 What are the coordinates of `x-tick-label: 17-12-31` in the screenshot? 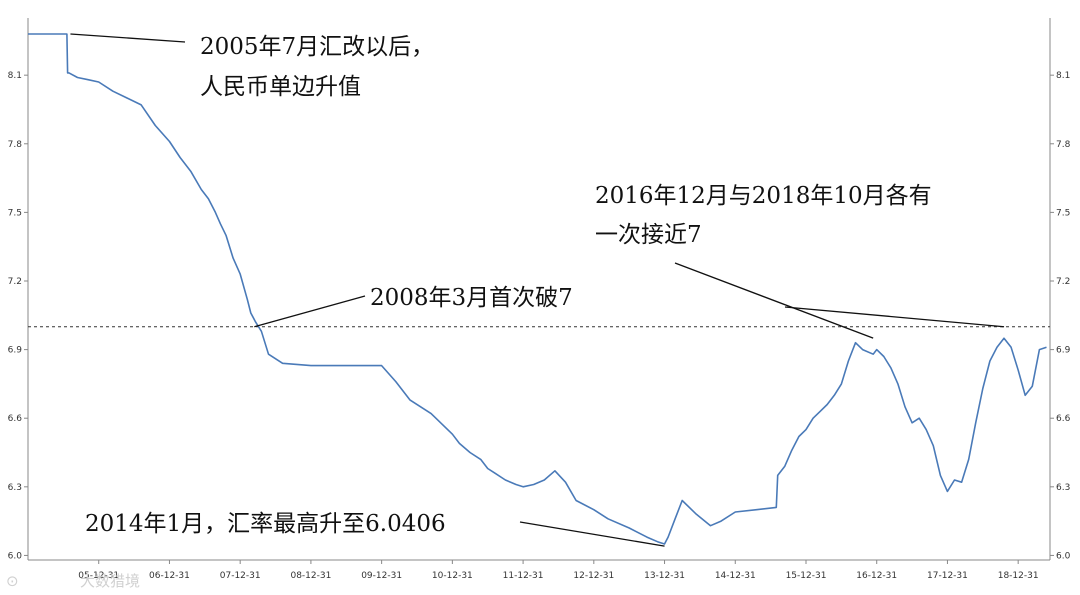 It's located at (947, 576).